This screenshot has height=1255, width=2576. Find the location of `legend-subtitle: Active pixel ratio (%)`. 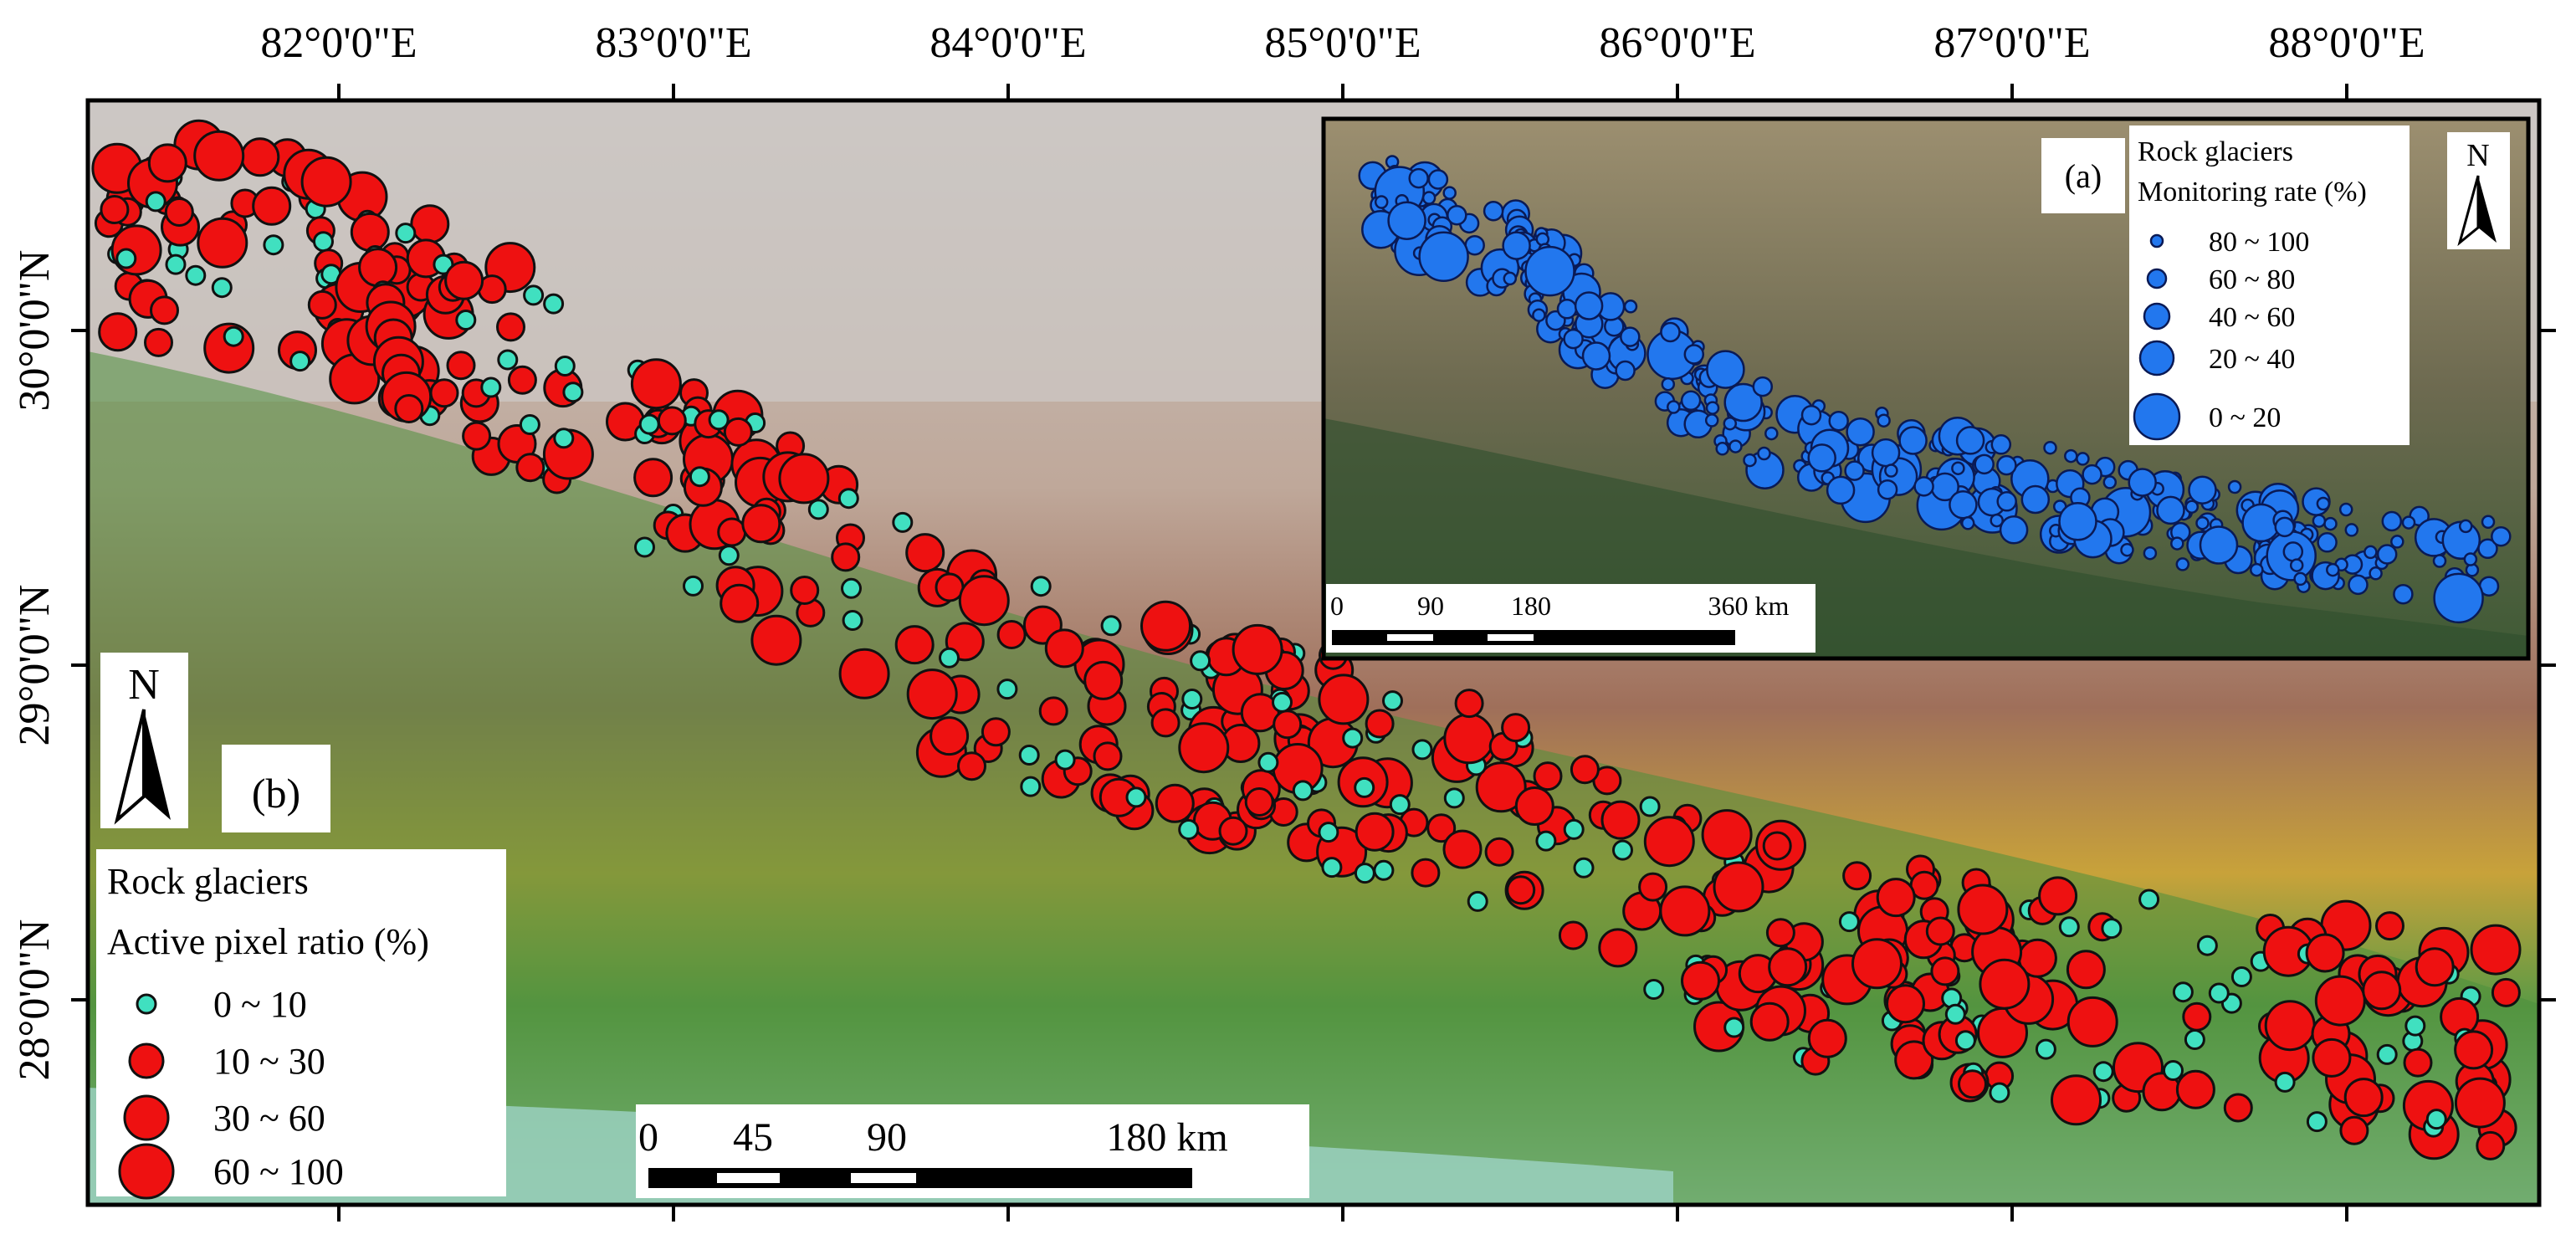

legend-subtitle: Active pixel ratio (%) is located at coordinates (268, 941).